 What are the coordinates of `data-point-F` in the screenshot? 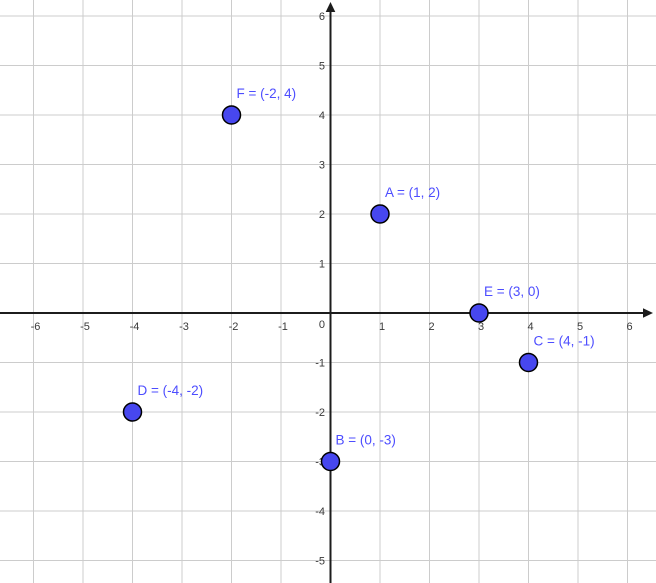 It's located at (231, 115).